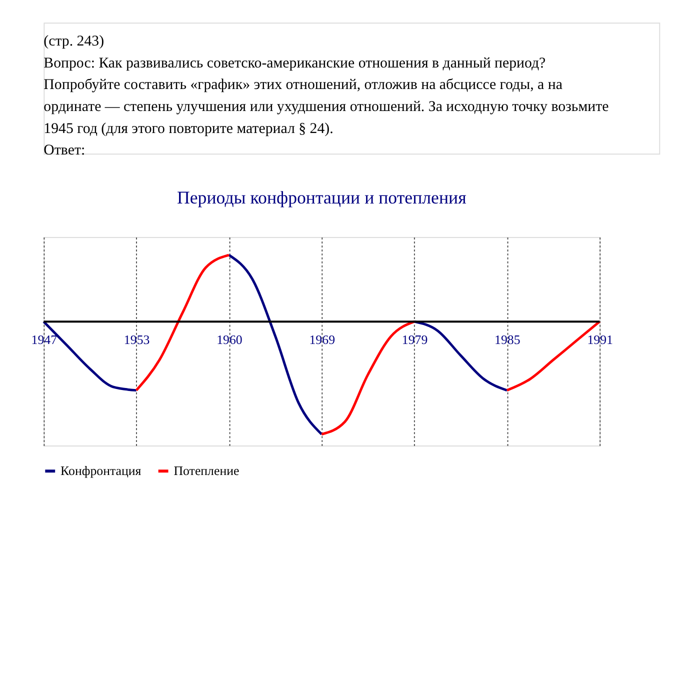 The image size is (680, 694). I want to click on x-tick-label: 1969, so click(322, 339).